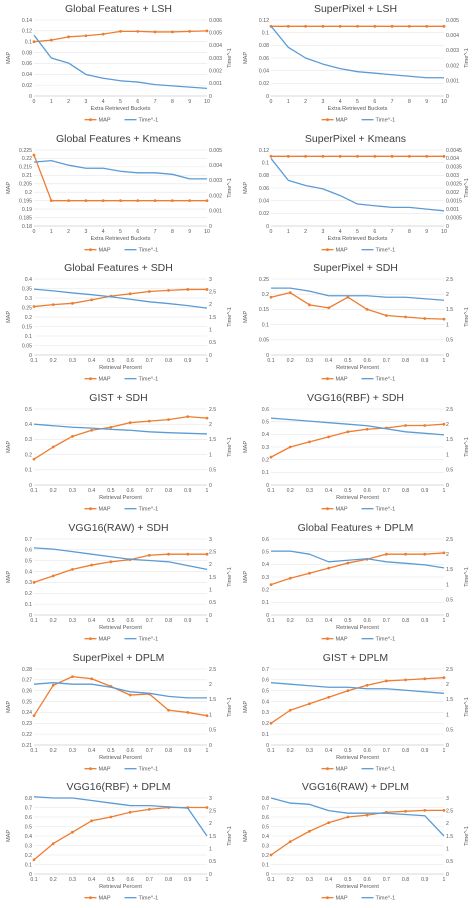  What do you see at coordinates (189, 232) in the screenshot?
I see `x-tick-label: 9` at bounding box center [189, 232].